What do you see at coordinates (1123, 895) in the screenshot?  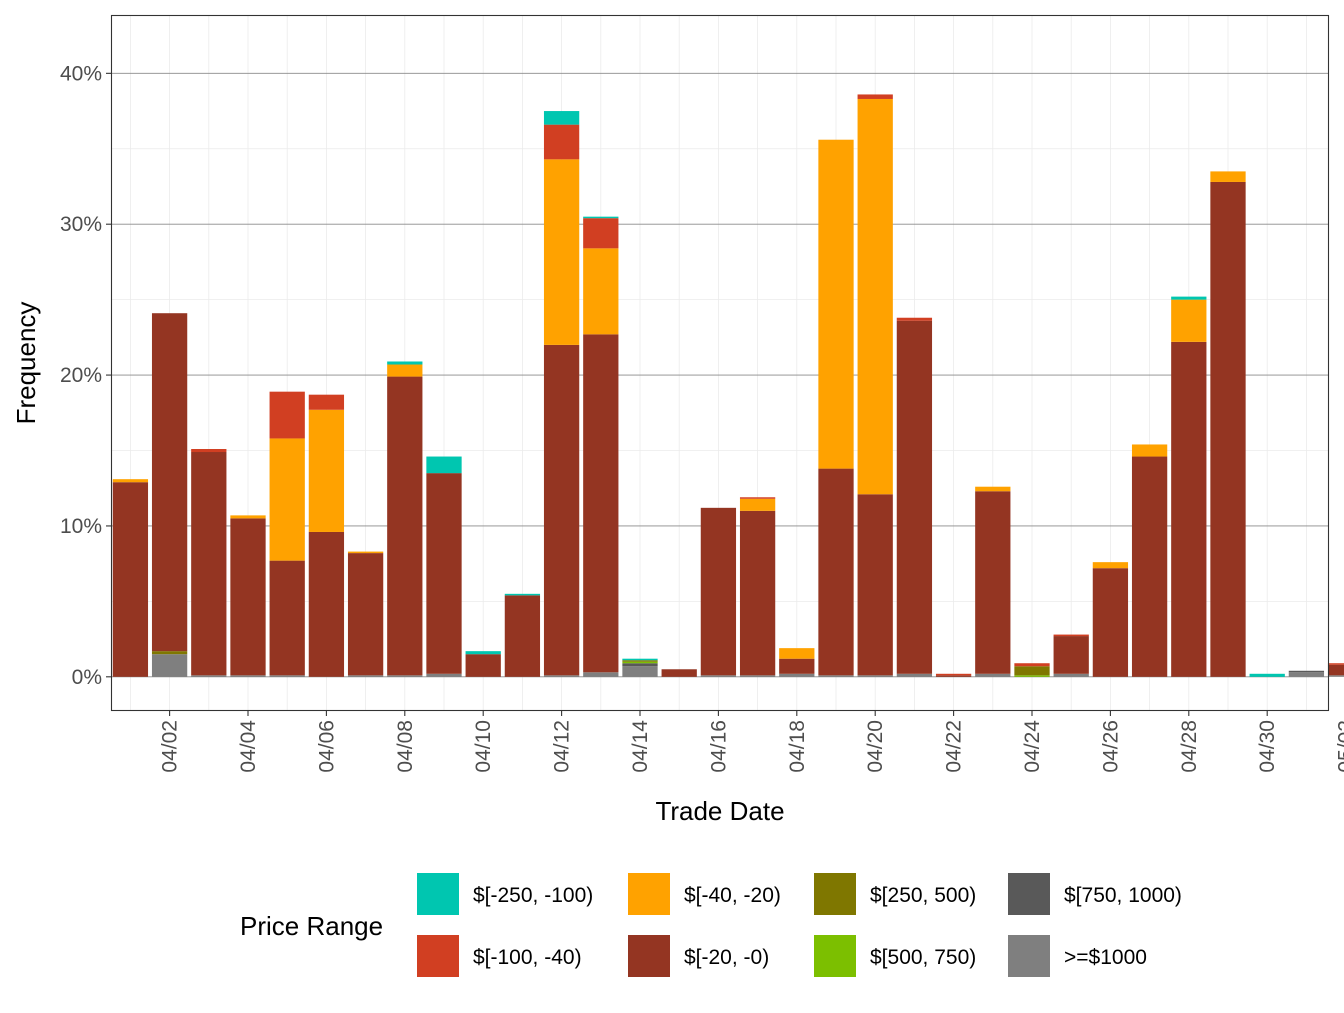 I see `legend-label: $[750, 1000)` at bounding box center [1123, 895].